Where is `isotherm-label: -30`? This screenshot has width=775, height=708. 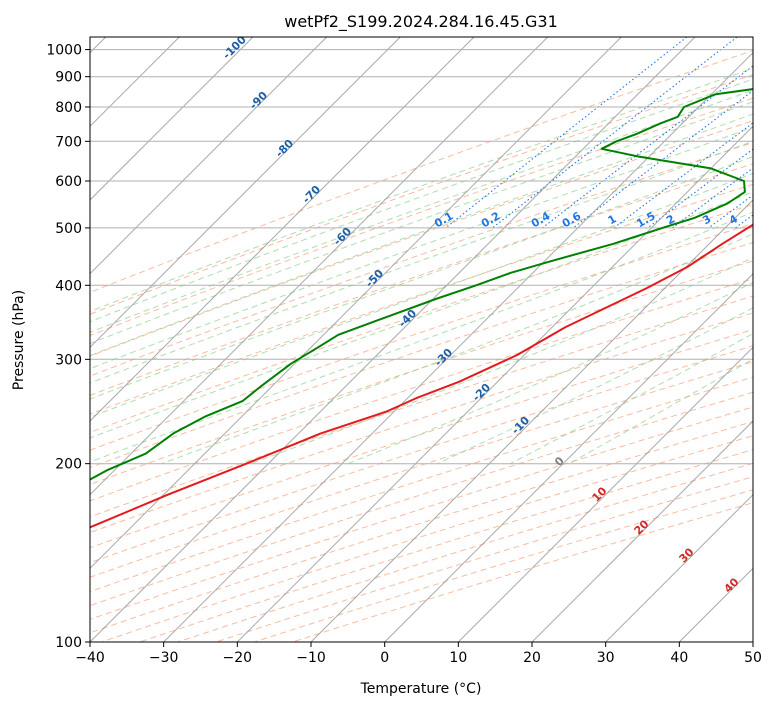
isotherm-label: -30 is located at coordinates (443, 357).